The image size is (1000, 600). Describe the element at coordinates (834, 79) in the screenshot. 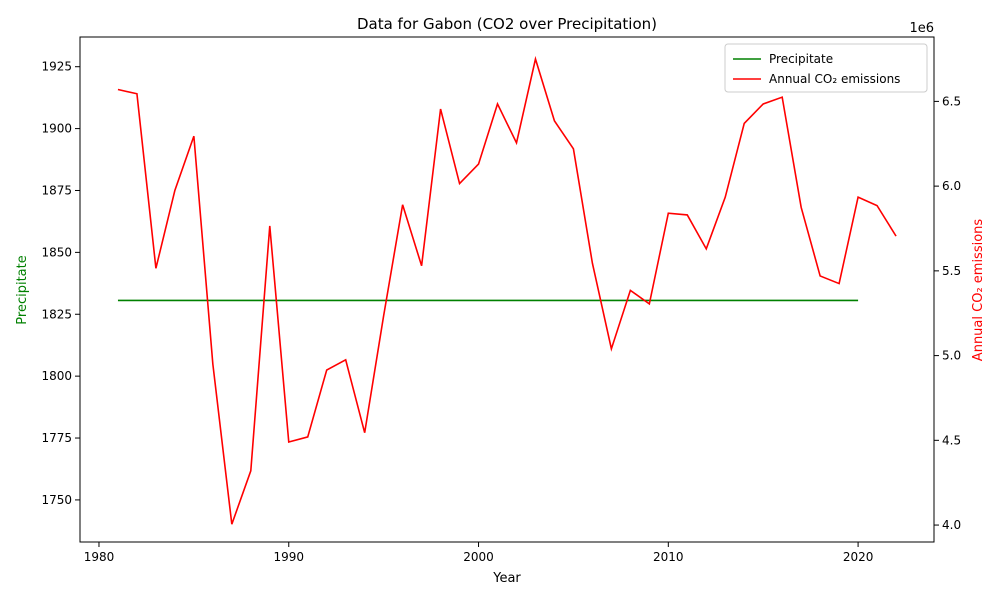

I see `legend-label: Annual CO₂ emissions` at that location.